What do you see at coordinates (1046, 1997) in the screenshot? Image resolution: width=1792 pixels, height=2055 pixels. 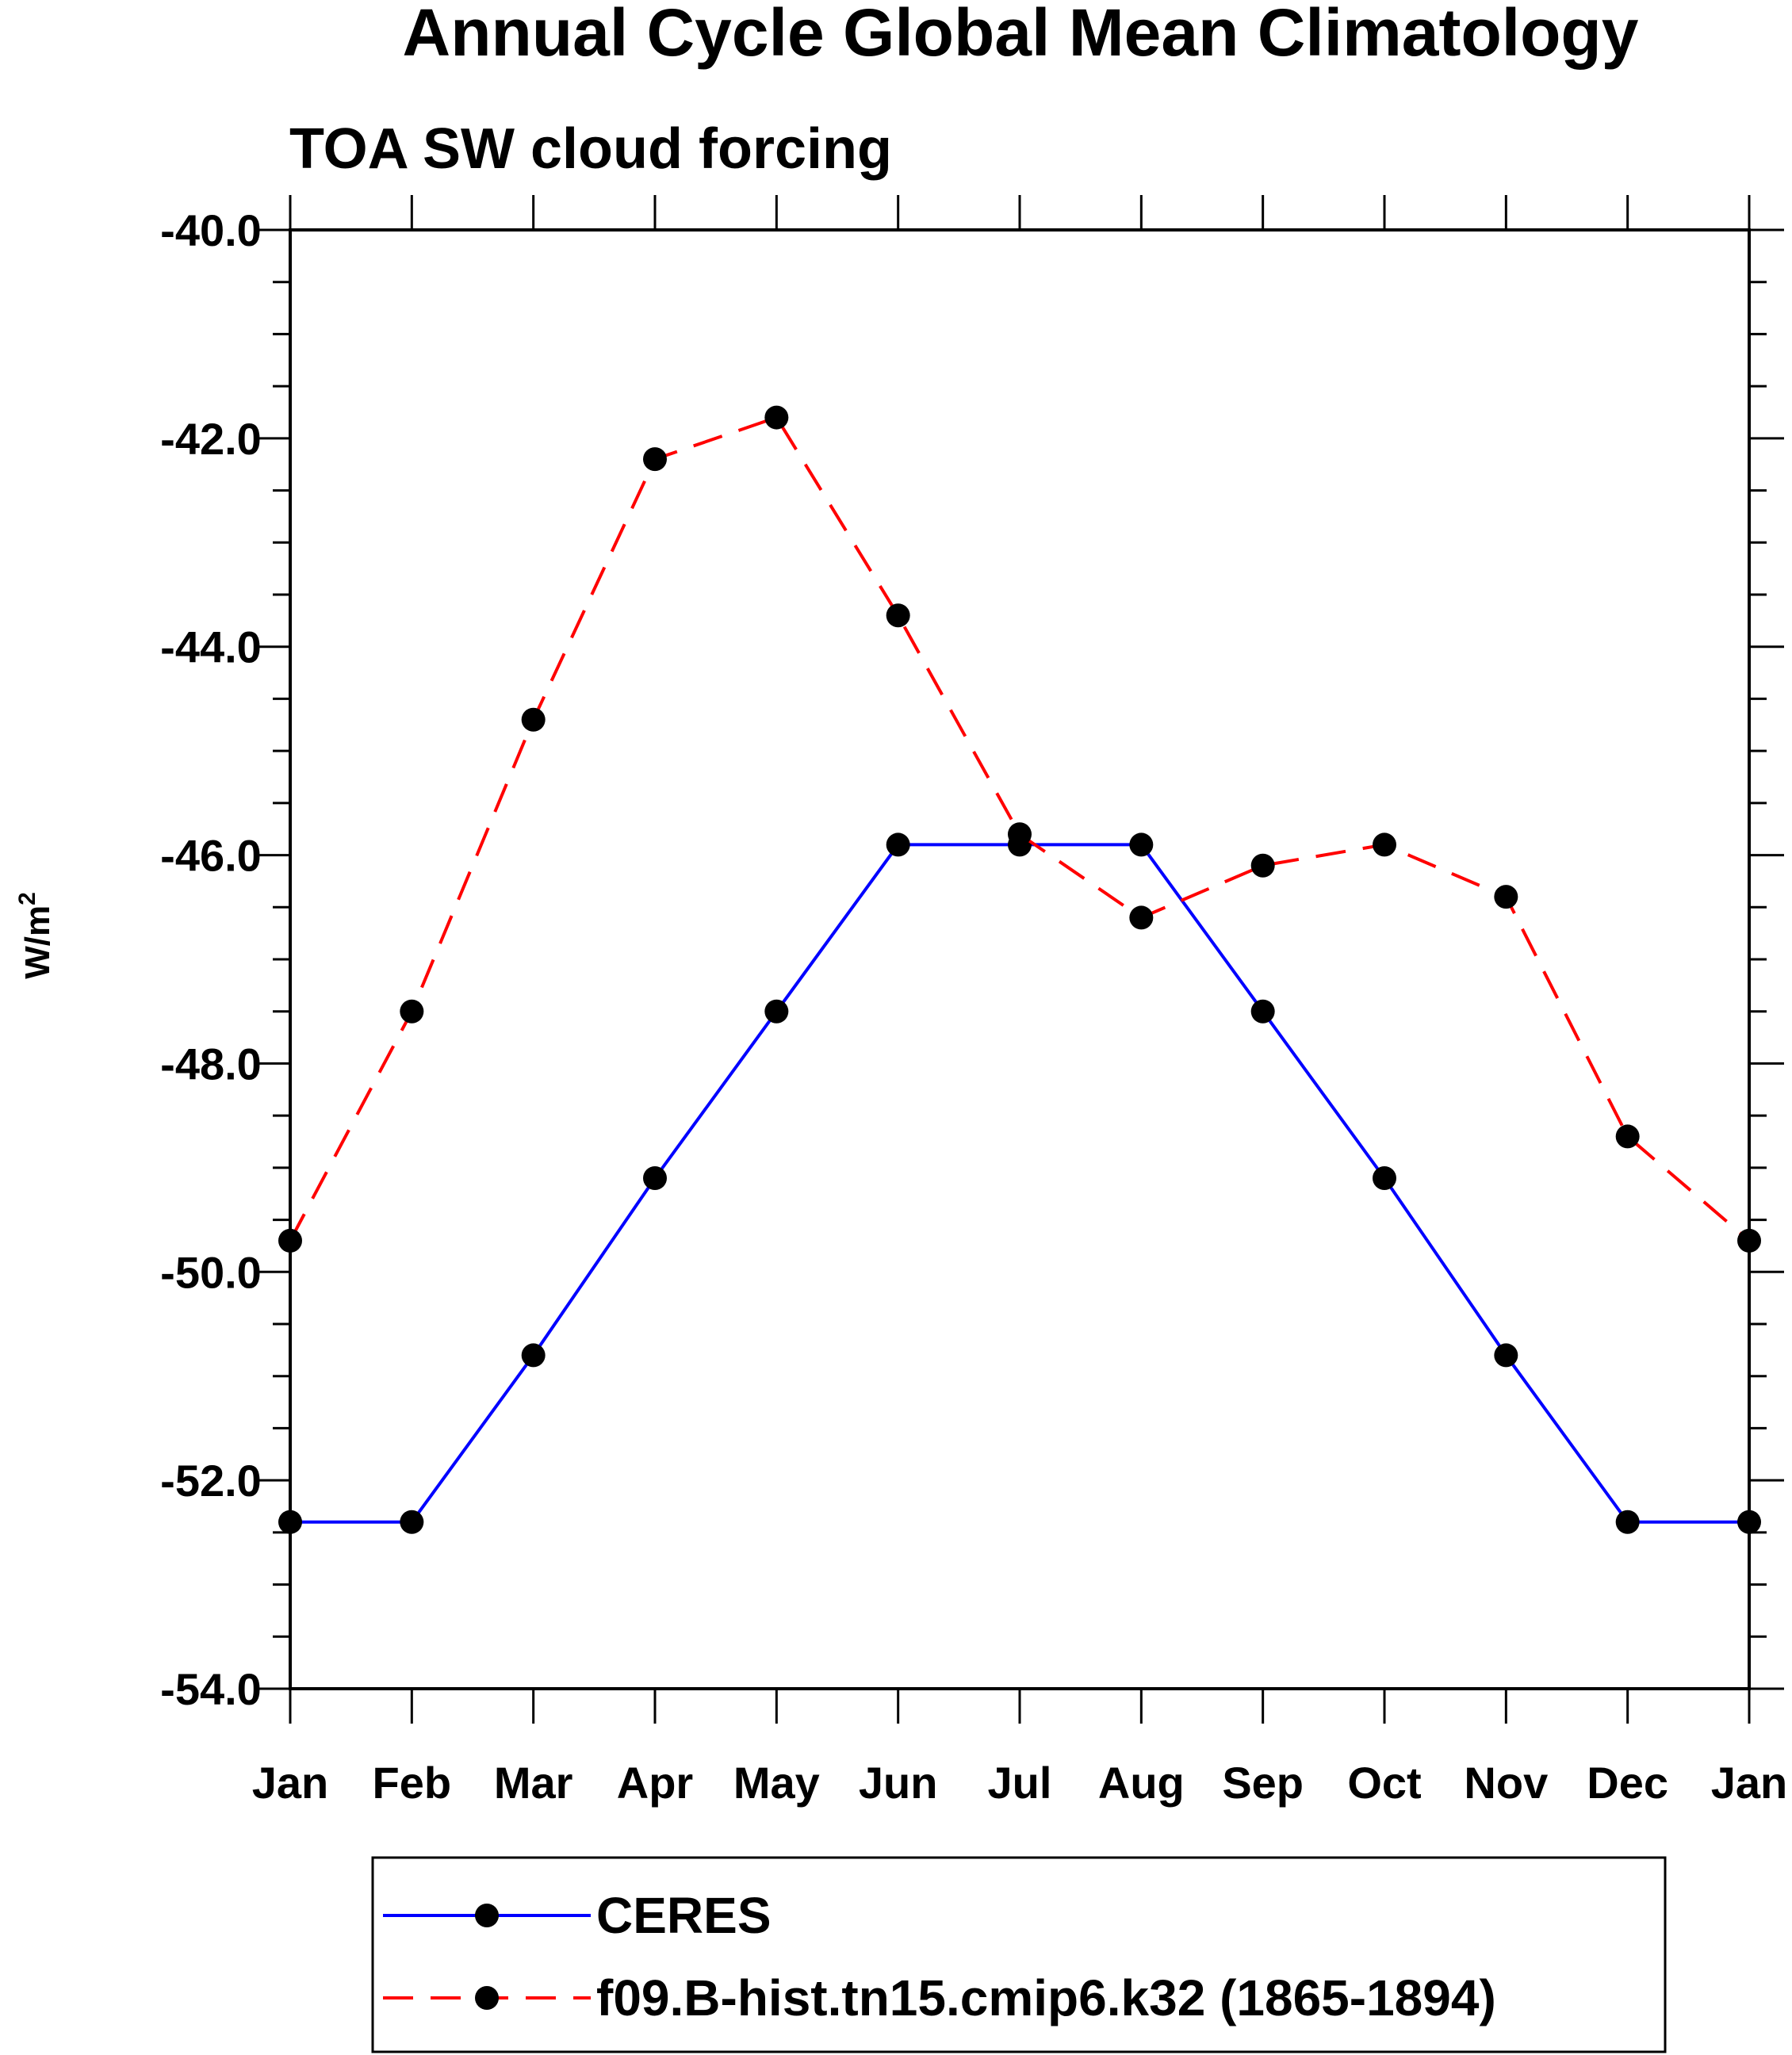 I see `legend-label-2: f09.B-hist.tn15.cmip6.k32 (1865-1894)` at bounding box center [1046, 1997].